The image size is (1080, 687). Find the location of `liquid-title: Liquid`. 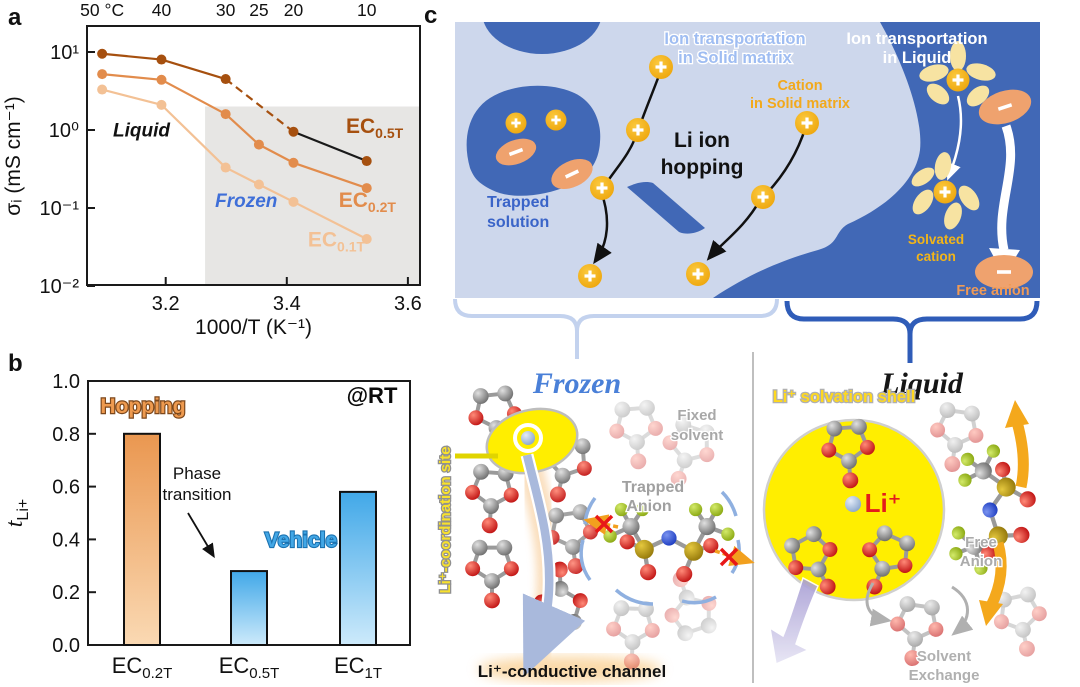

liquid-title: Liquid is located at coordinates (922, 383).